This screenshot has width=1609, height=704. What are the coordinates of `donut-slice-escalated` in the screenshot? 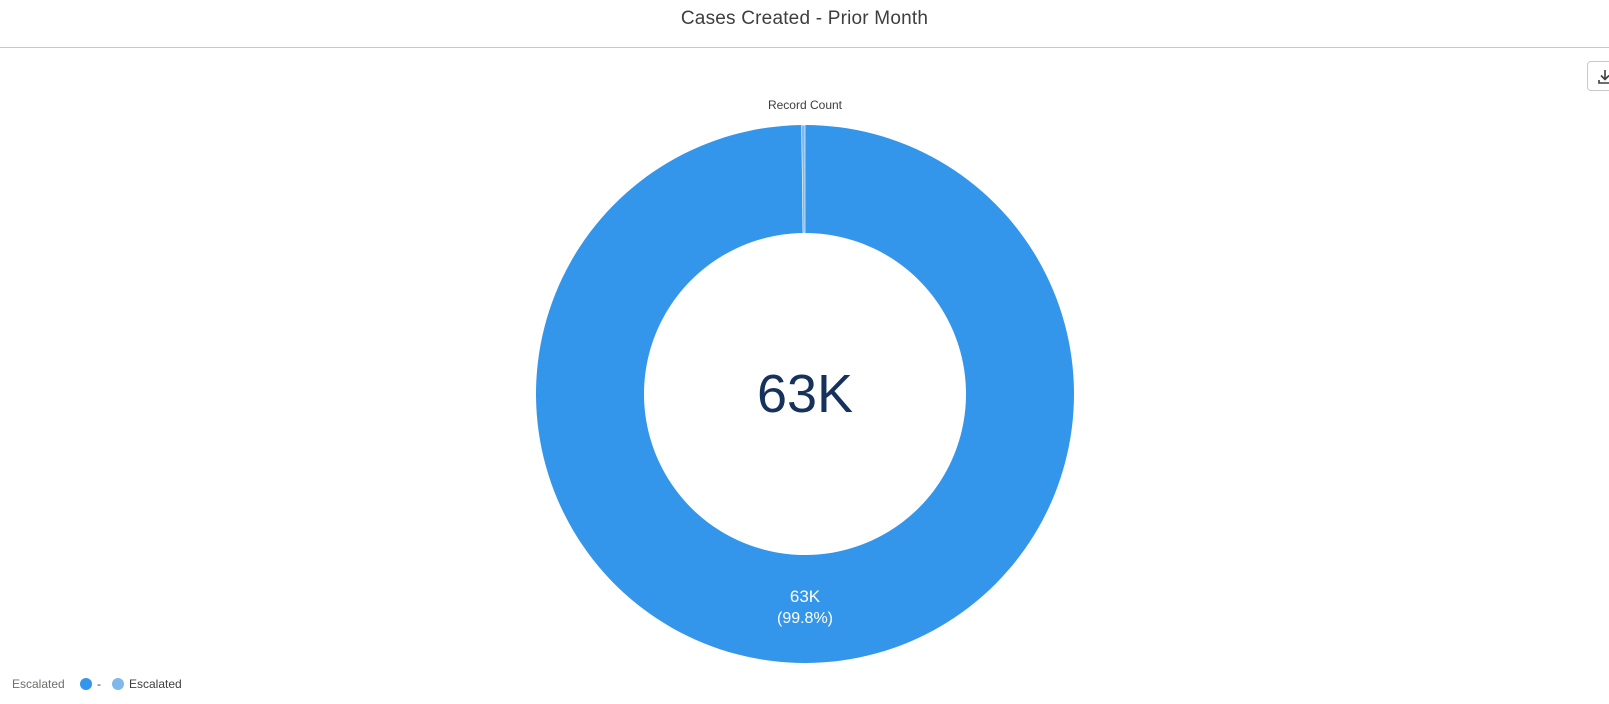 It's located at (803, 179).